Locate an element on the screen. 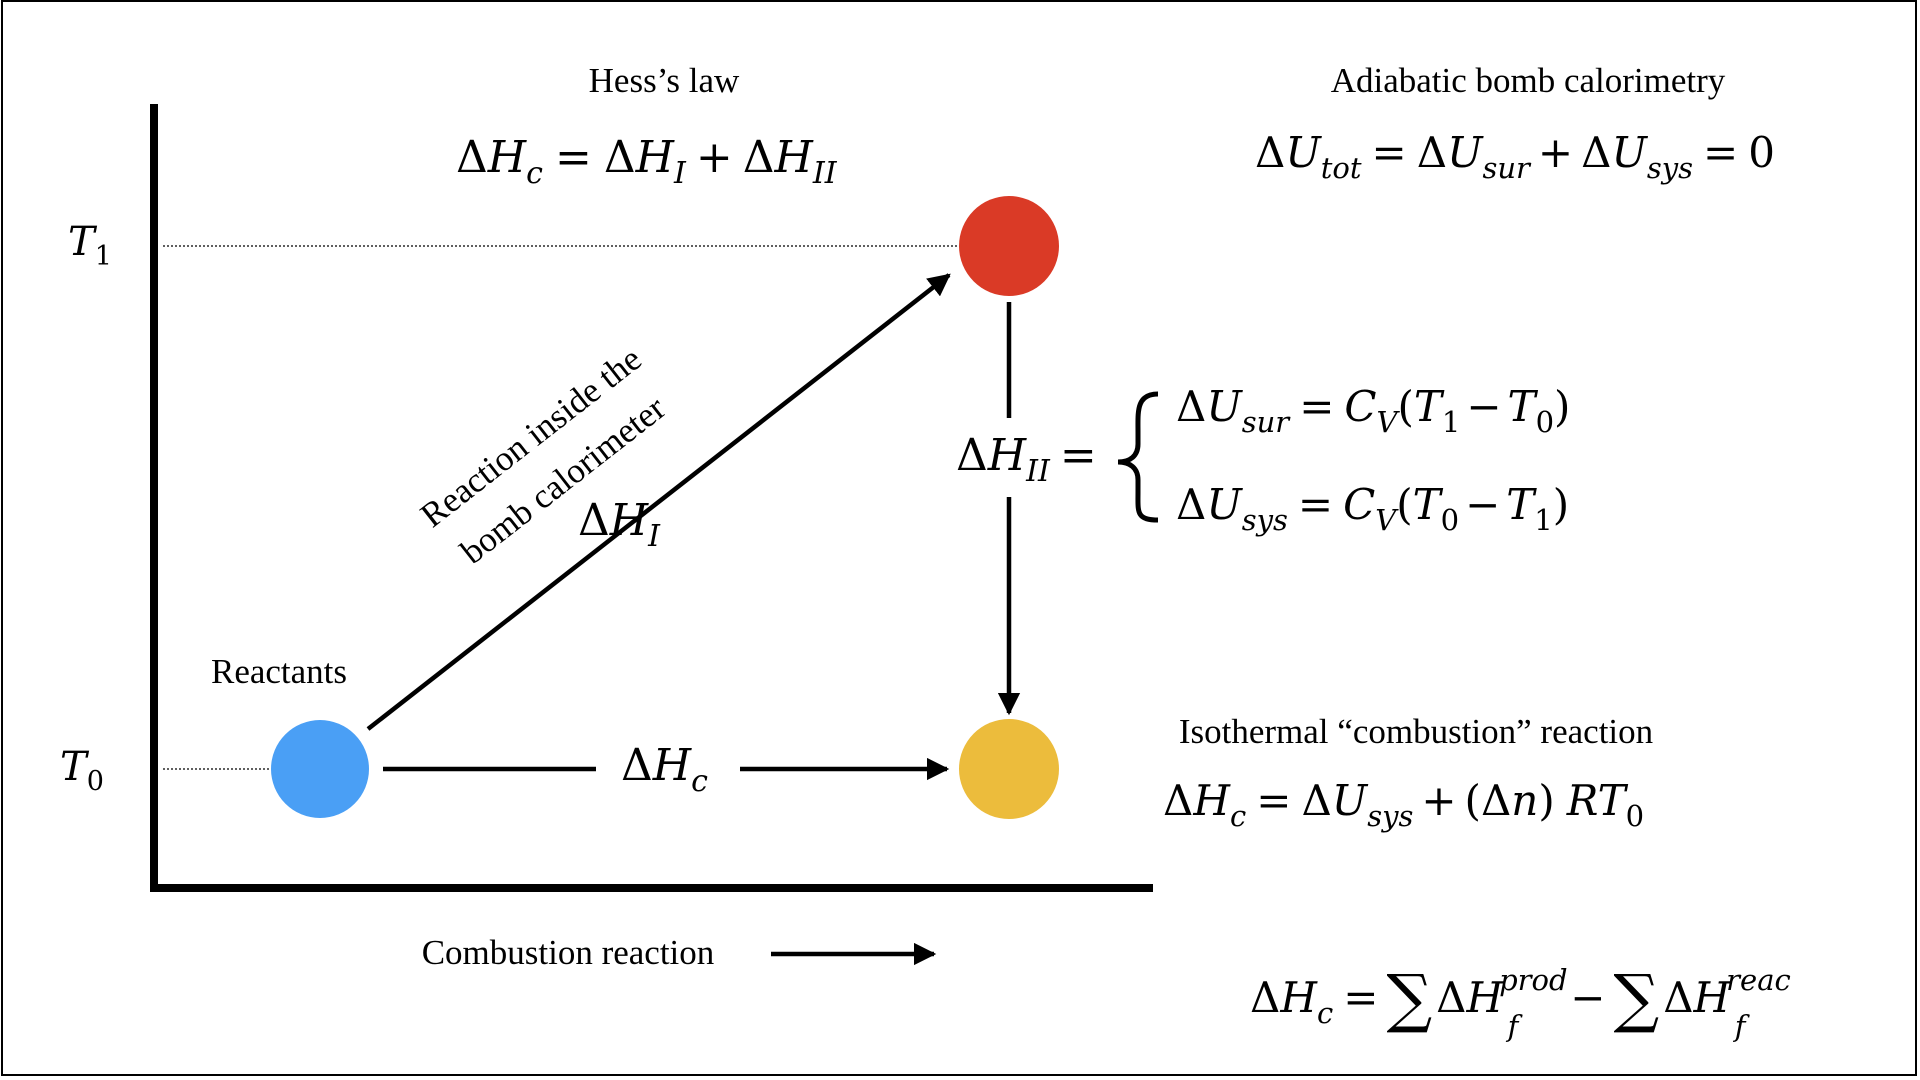 The height and width of the screenshot is (1080, 1920). x-axis-label: Combustion reaction is located at coordinates (568, 952).